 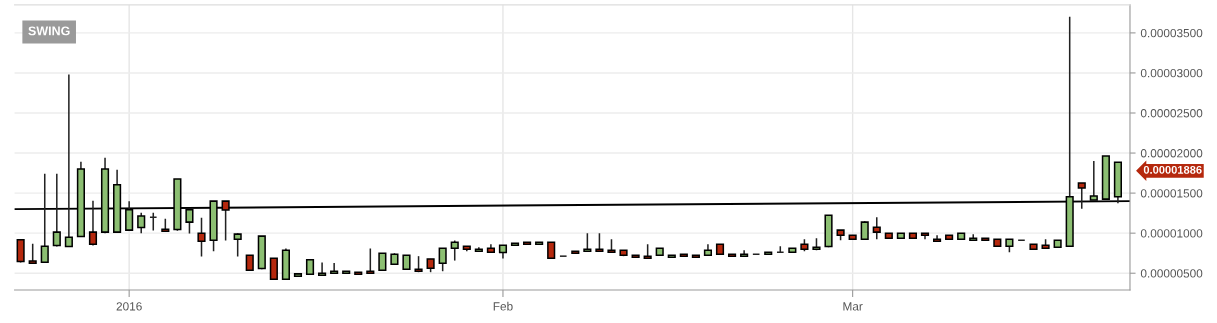 What do you see at coordinates (1171, 193) in the screenshot?
I see `y-tick-label: 0.00001500` at bounding box center [1171, 193].